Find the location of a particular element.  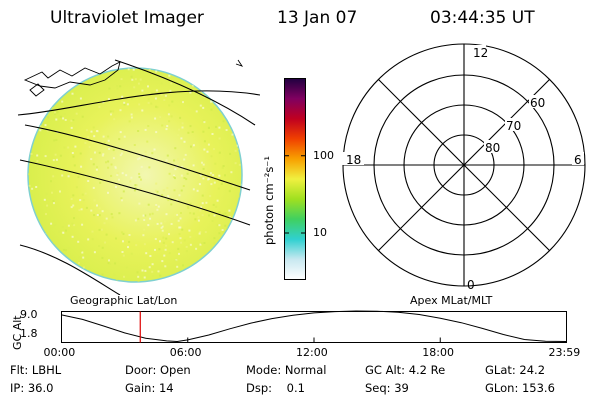

mlat-label-70: 70 is located at coordinates (513, 126).